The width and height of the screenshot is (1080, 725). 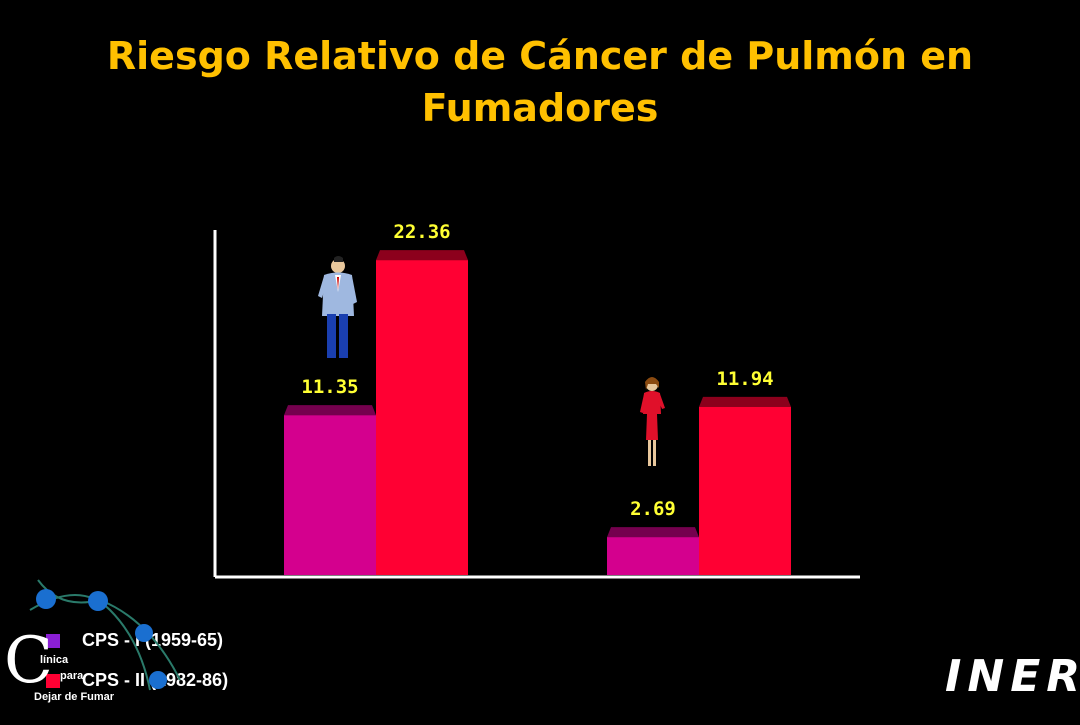 I want to click on clinic-logo-graphic: C, so click(x=92, y=638).